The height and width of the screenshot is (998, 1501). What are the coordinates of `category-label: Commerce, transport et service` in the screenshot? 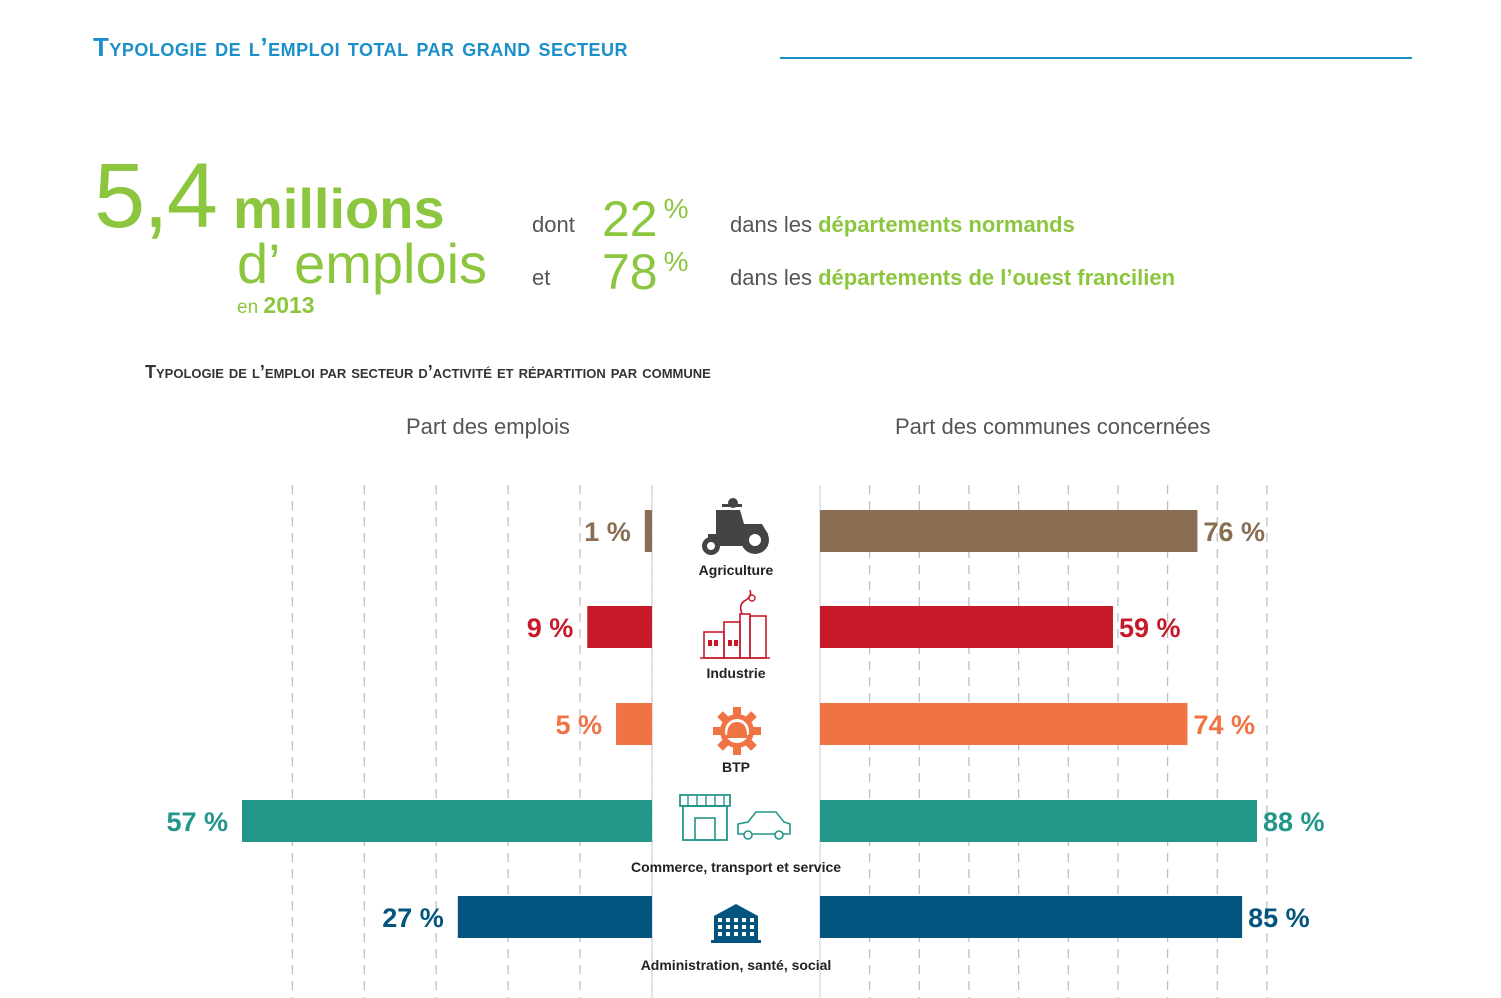 It's located at (736, 867).